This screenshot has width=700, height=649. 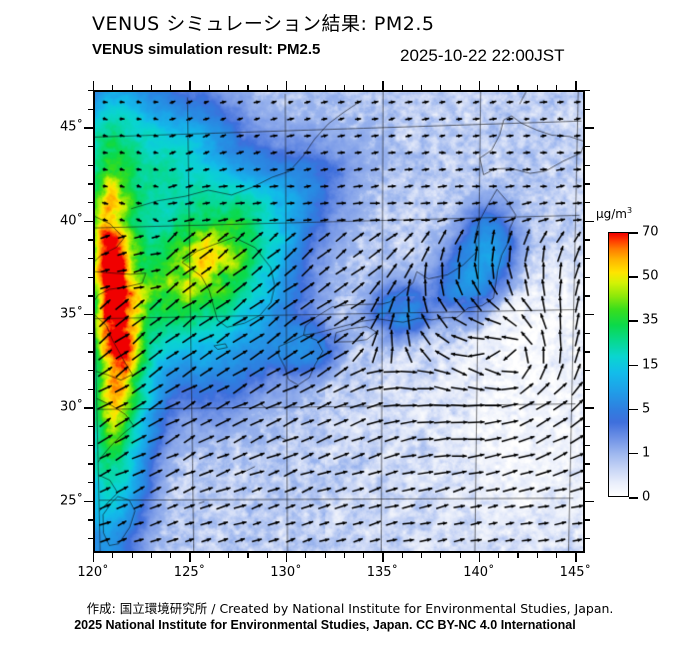 What do you see at coordinates (263, 24) in the screenshot?
I see `page-title-japanese: VENUS シミュレーション結果: PM2.5` at bounding box center [263, 24].